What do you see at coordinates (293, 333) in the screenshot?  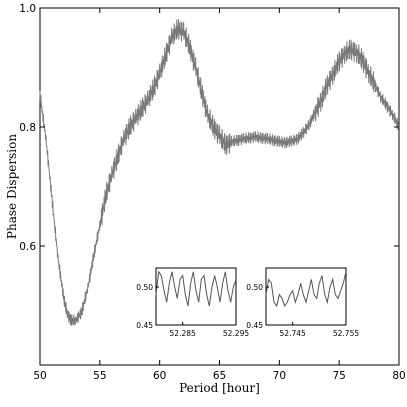 I see `inset-x-tick-label: 52.745` at bounding box center [293, 333].